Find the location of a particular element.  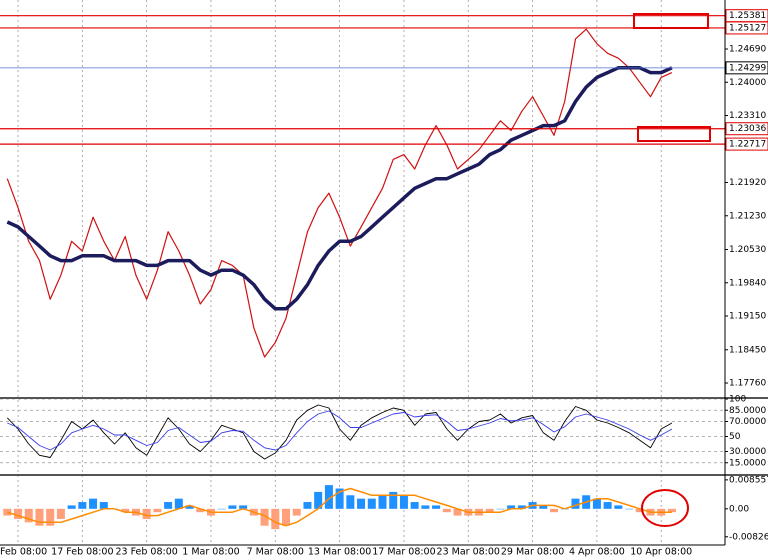

y-tick-label: 1.17760 is located at coordinates (747, 384).